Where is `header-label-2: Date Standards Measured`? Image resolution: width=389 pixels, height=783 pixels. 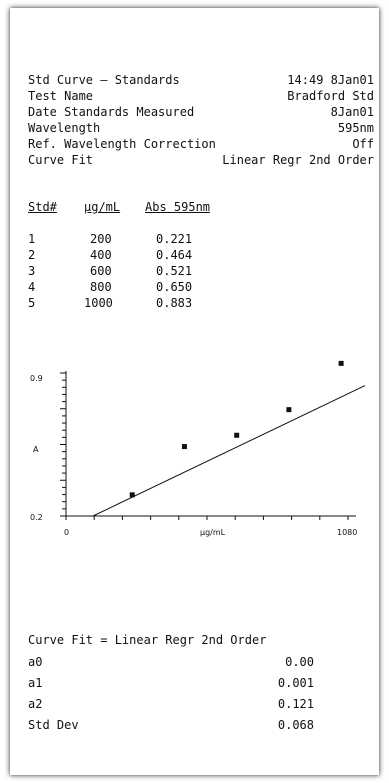
header-label-2: Date Standards Measured is located at coordinates (111, 112).